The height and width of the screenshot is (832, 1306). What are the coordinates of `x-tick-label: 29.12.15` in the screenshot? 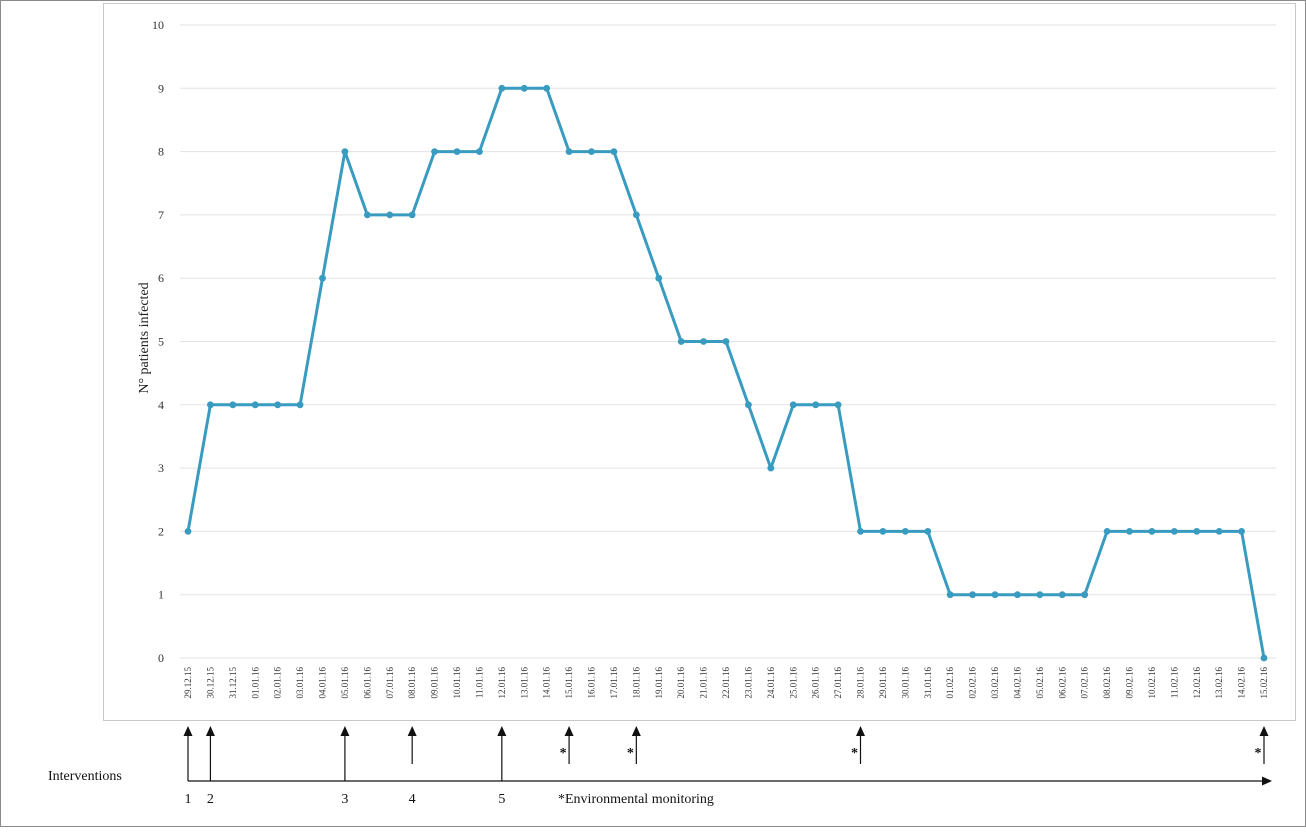 It's located at (188, 683).